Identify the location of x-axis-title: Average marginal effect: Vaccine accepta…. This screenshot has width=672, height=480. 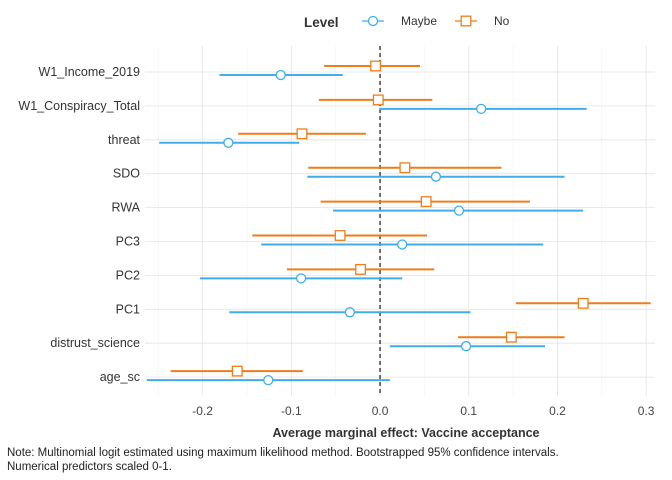
(405, 433).